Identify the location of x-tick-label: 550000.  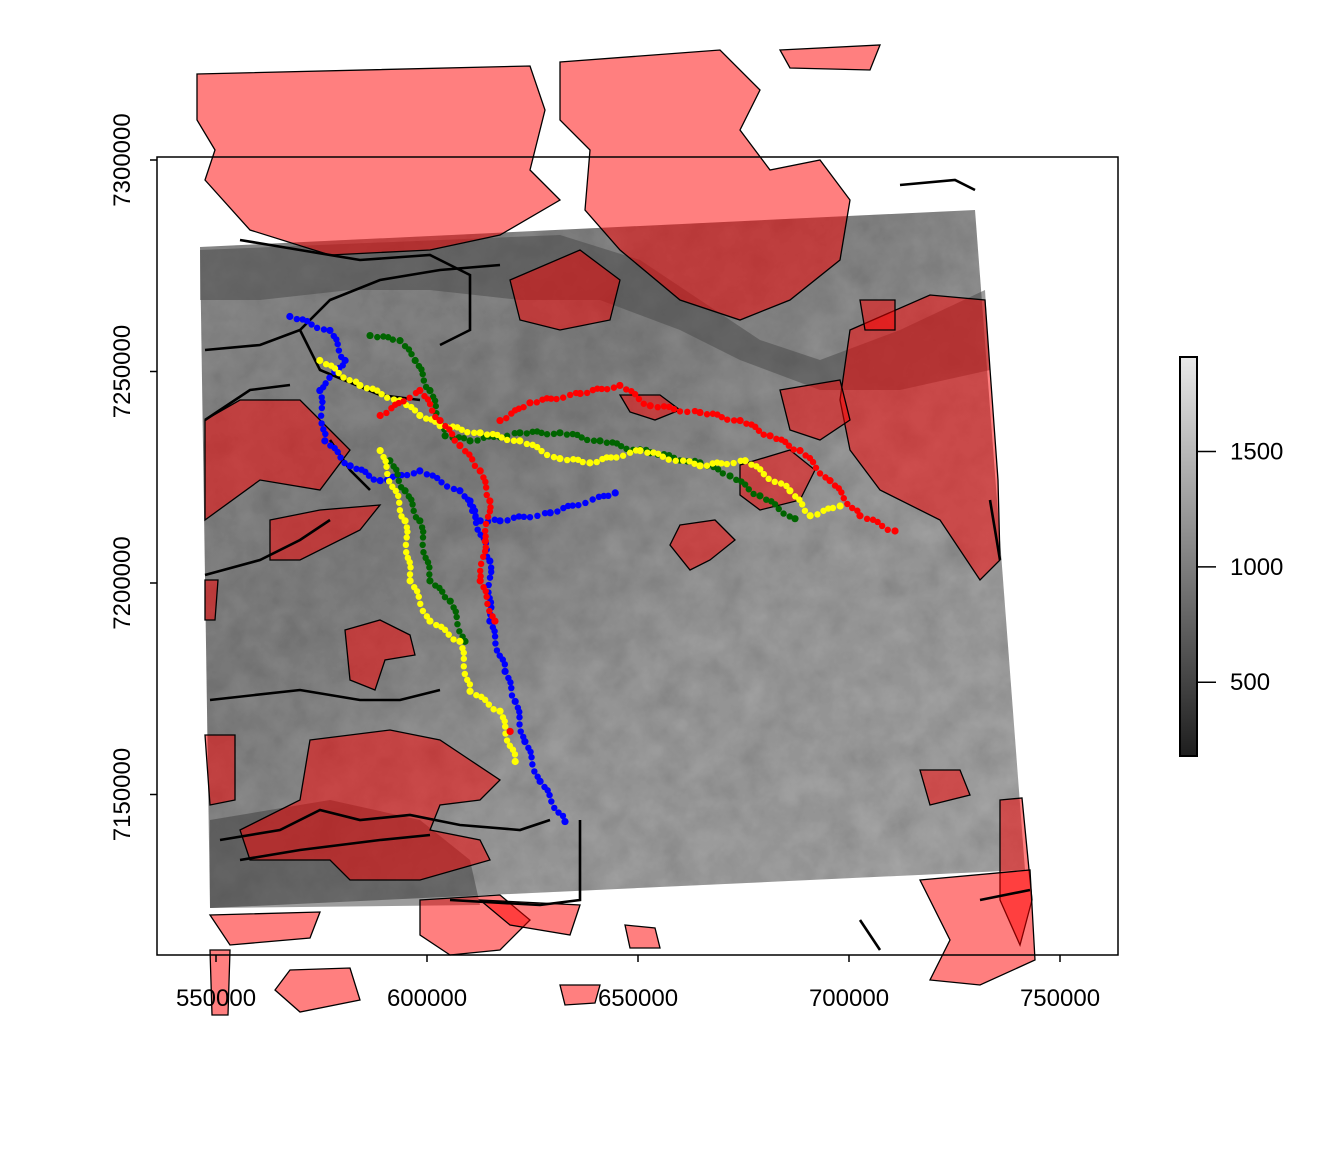
(216, 998).